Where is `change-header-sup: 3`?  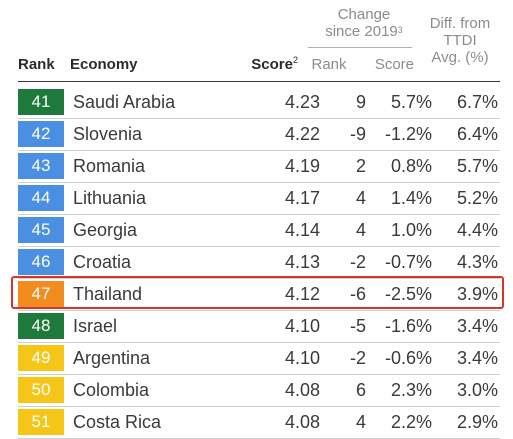 change-header-sup: 3 is located at coordinates (400, 30).